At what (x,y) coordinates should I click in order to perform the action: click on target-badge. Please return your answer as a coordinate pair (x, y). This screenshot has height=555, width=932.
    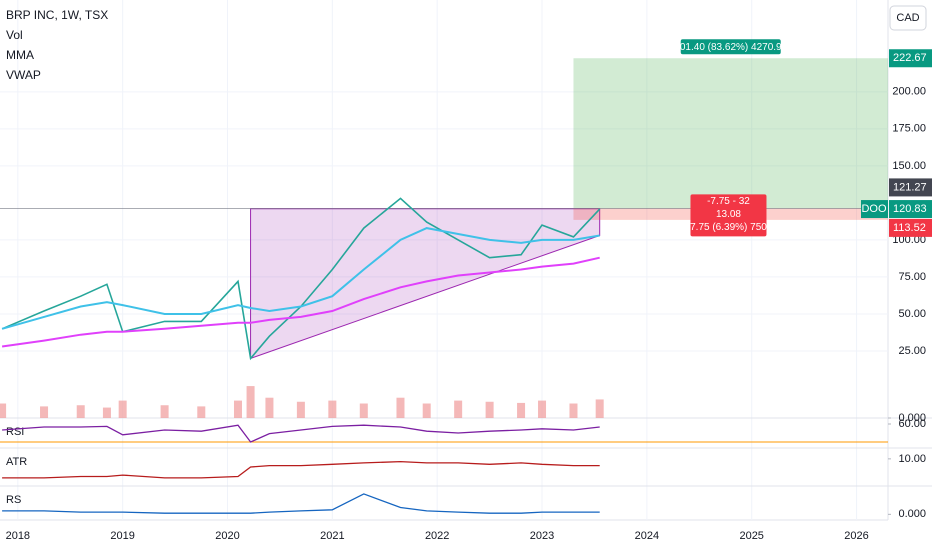
    Looking at the image, I should click on (730, 47).